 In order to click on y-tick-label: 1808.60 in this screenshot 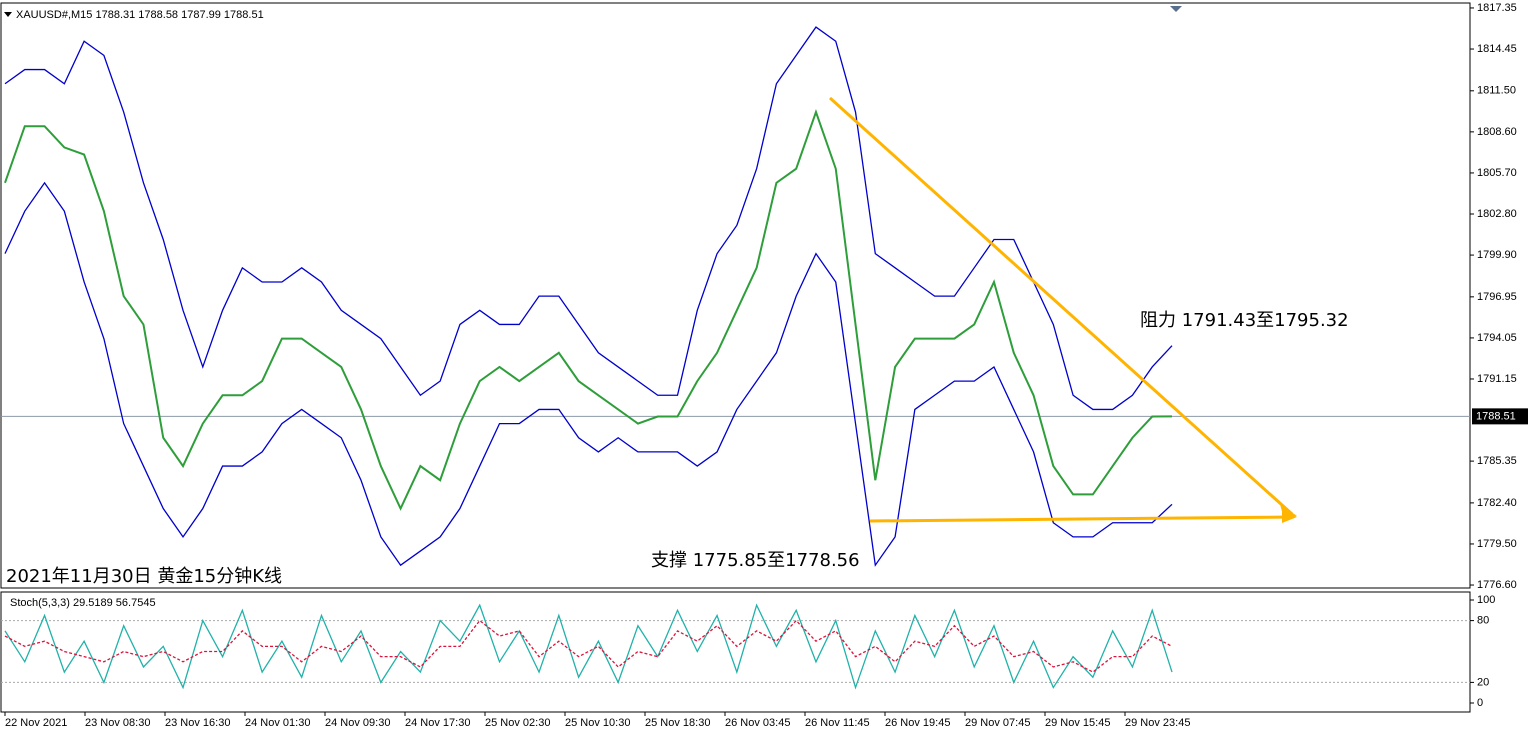, I will do `click(1497, 132)`.